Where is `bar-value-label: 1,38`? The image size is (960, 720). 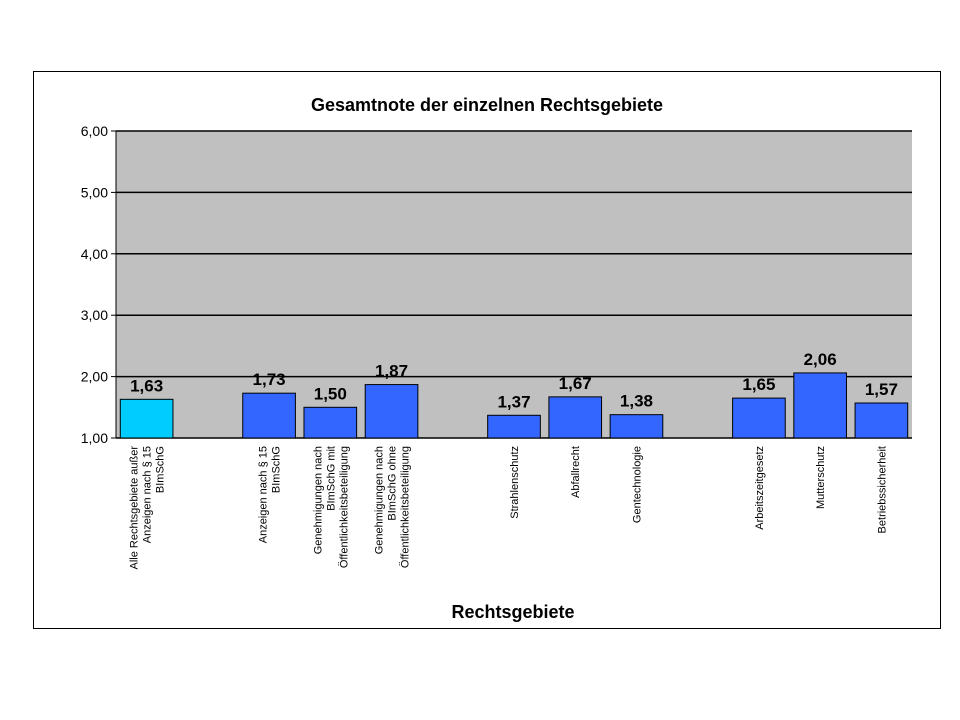 bar-value-label: 1,38 is located at coordinates (636, 401).